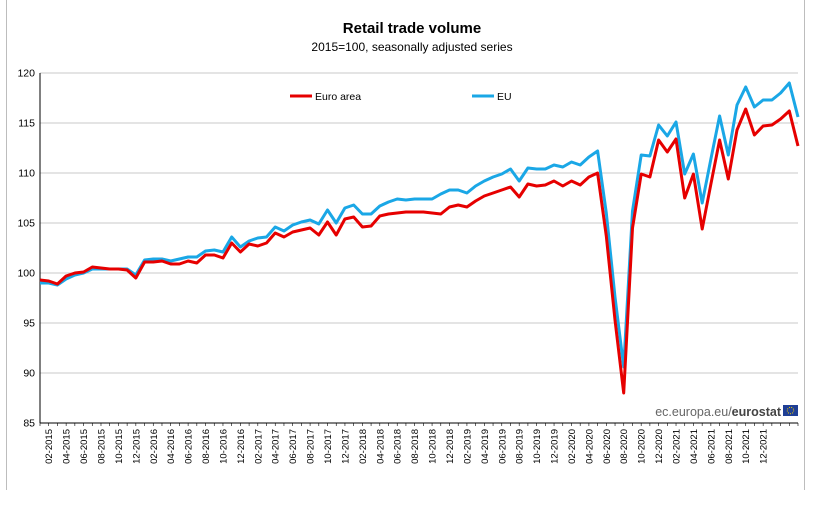 Image resolution: width=816 pixels, height=510 pixels. What do you see at coordinates (26, 274) in the screenshot?
I see `y-tick-label: 100` at bounding box center [26, 274].